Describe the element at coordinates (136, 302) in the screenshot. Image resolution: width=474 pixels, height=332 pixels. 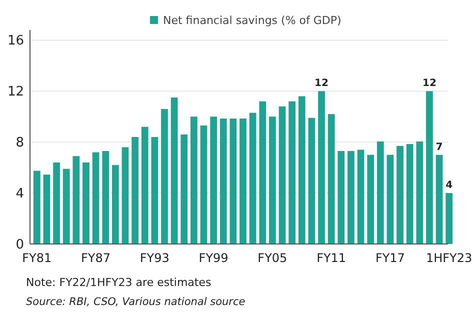
I see `source-note: Source: RBI, CSO, Various national source` at that location.